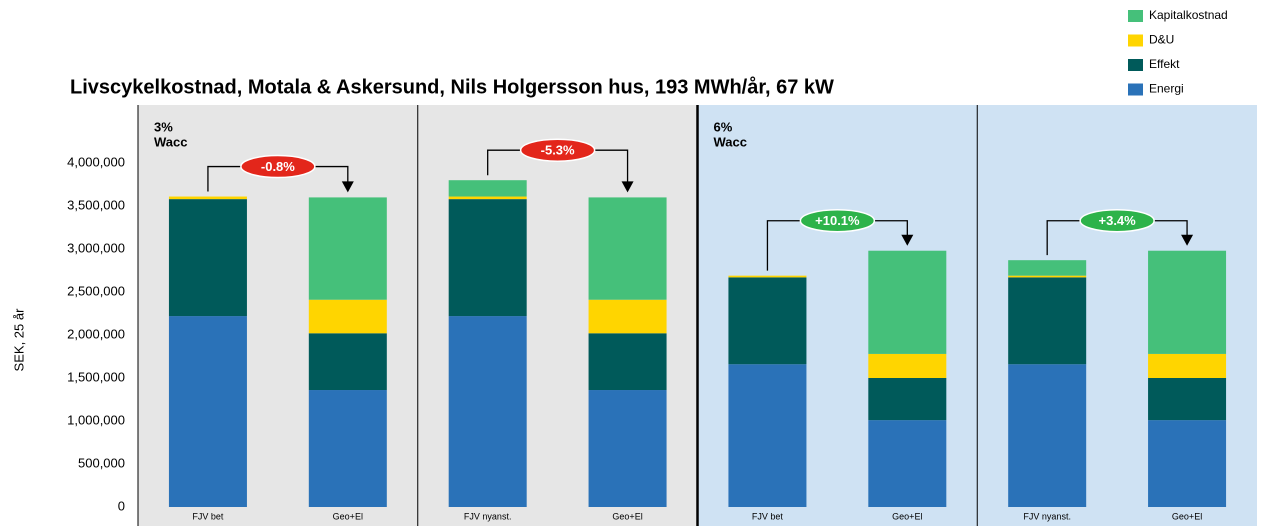 This screenshot has height=526, width=1285. What do you see at coordinates (96, 333) in the screenshot?
I see `y-tick-label: 2,000,000` at bounding box center [96, 333].